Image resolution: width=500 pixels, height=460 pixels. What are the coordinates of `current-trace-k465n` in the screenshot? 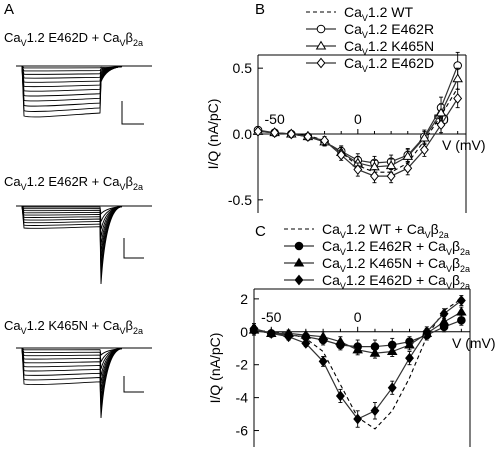 It's located at (84, 383).